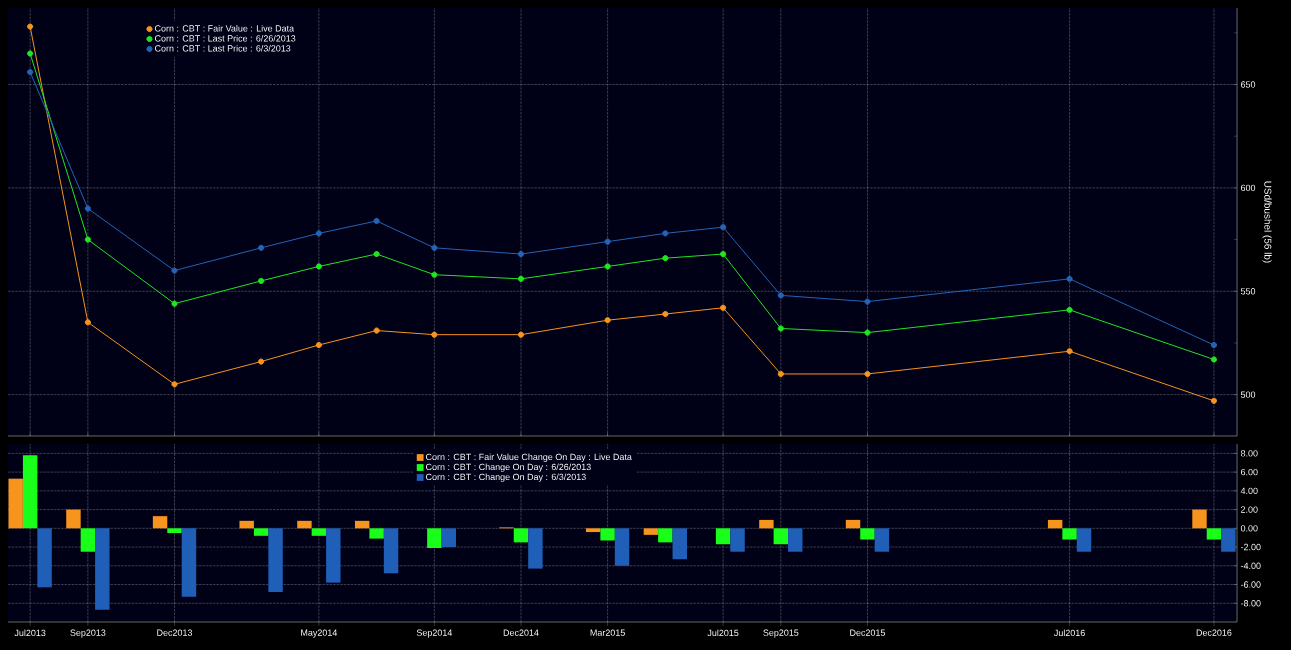 This screenshot has height=650, width=1291. What do you see at coordinates (521, 632) in the screenshot?
I see `x-tick-label: Dec2014` at bounding box center [521, 632].